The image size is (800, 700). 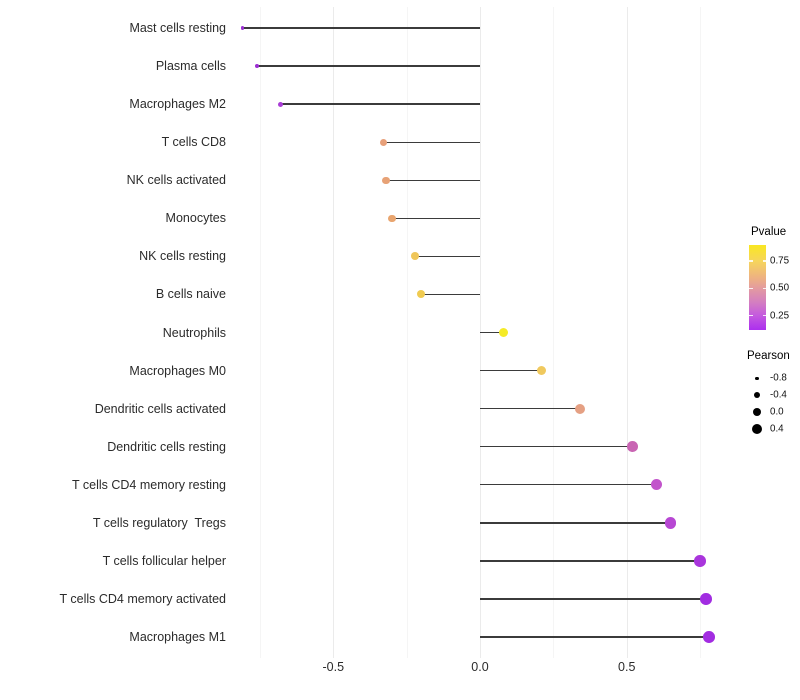 What do you see at coordinates (159, 522) in the screenshot?
I see `y-axis-label: T cells regulatory Tregs` at bounding box center [159, 522].